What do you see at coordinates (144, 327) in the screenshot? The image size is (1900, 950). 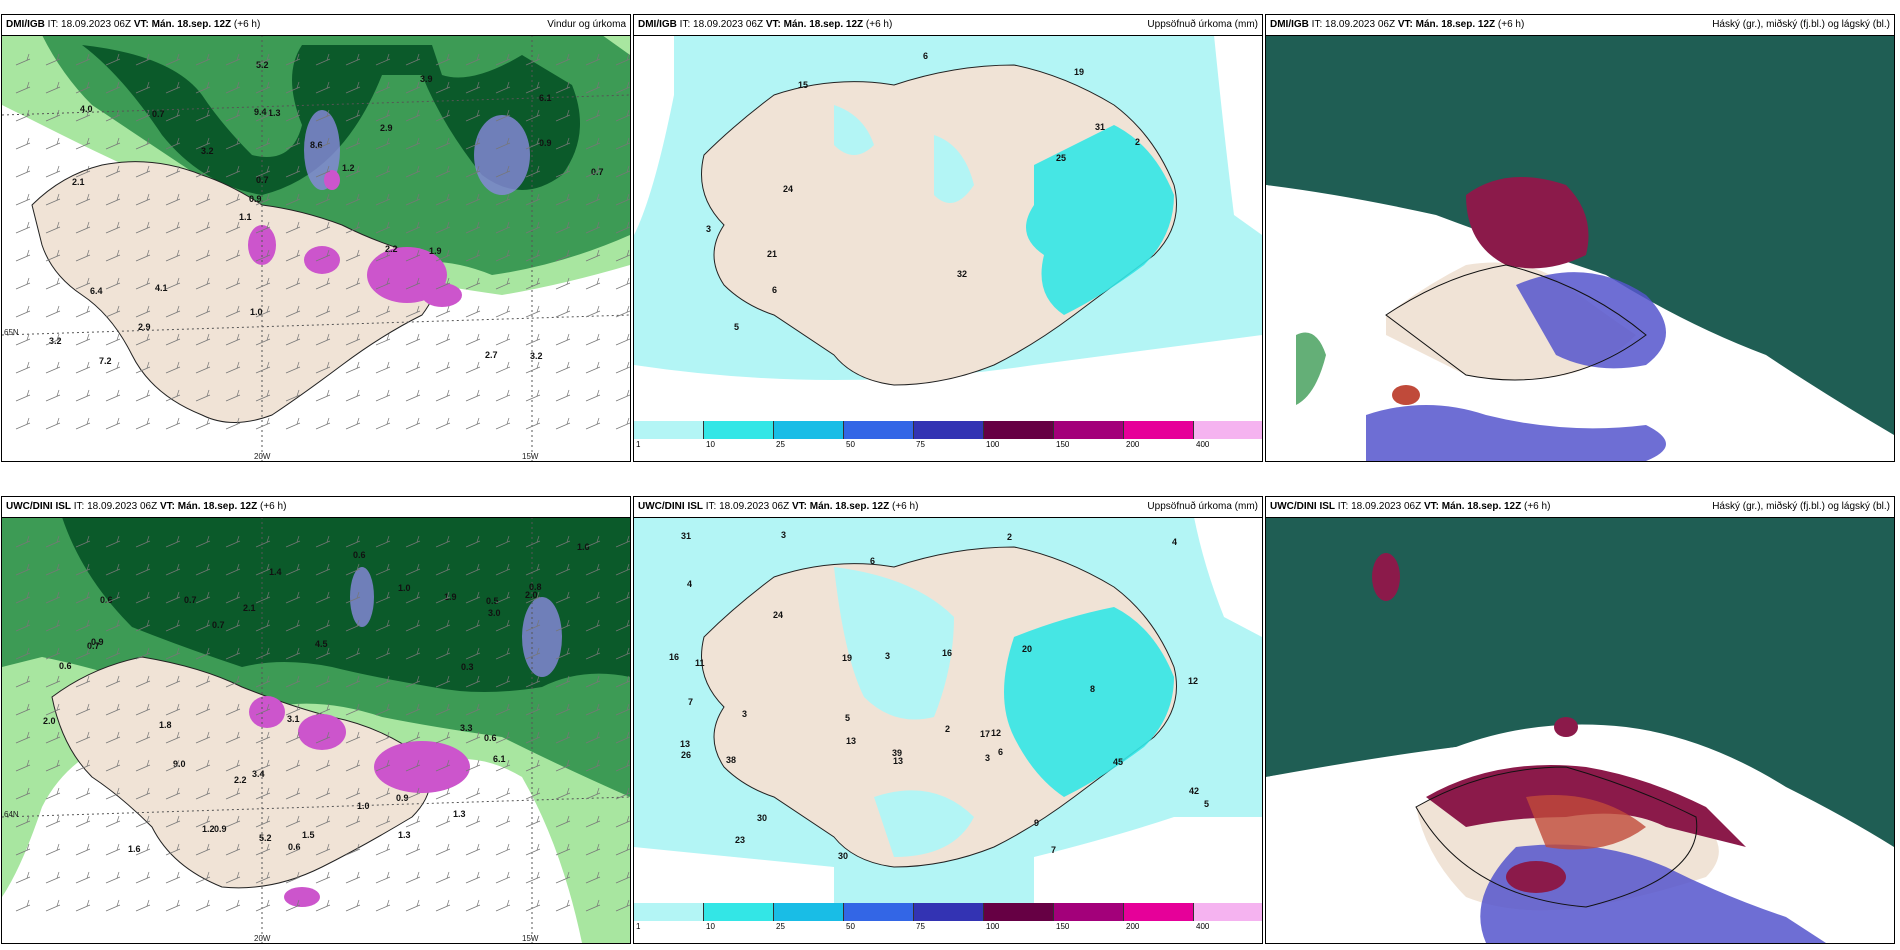 I see `value-label: 2.9` at bounding box center [144, 327].